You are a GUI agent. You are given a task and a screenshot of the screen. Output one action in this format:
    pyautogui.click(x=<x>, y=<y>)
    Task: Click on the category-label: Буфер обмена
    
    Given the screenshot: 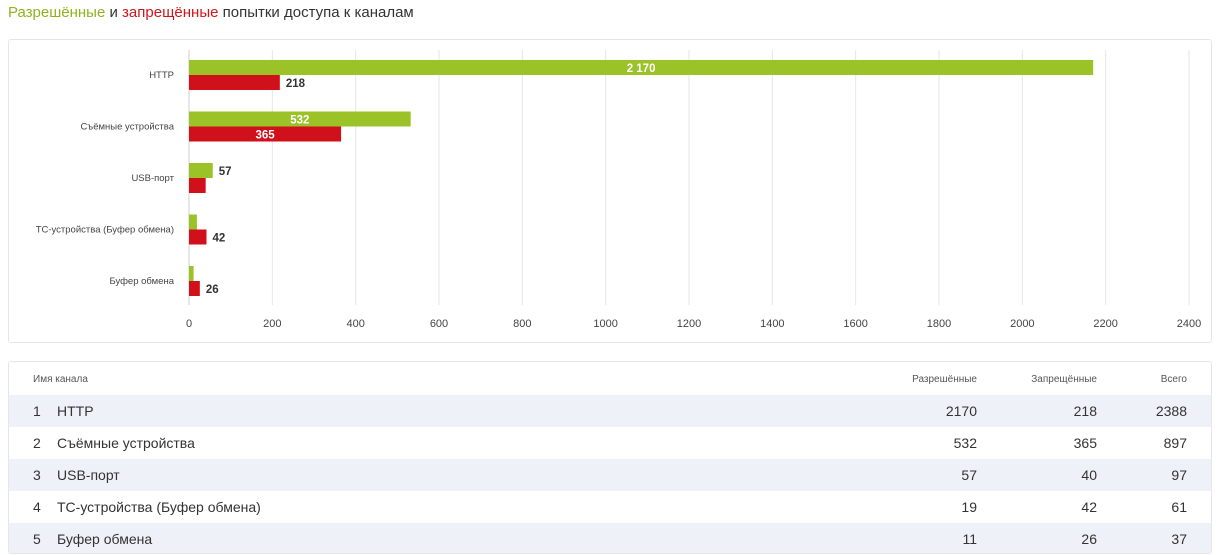 What is the action you would take?
    pyautogui.click(x=141, y=281)
    